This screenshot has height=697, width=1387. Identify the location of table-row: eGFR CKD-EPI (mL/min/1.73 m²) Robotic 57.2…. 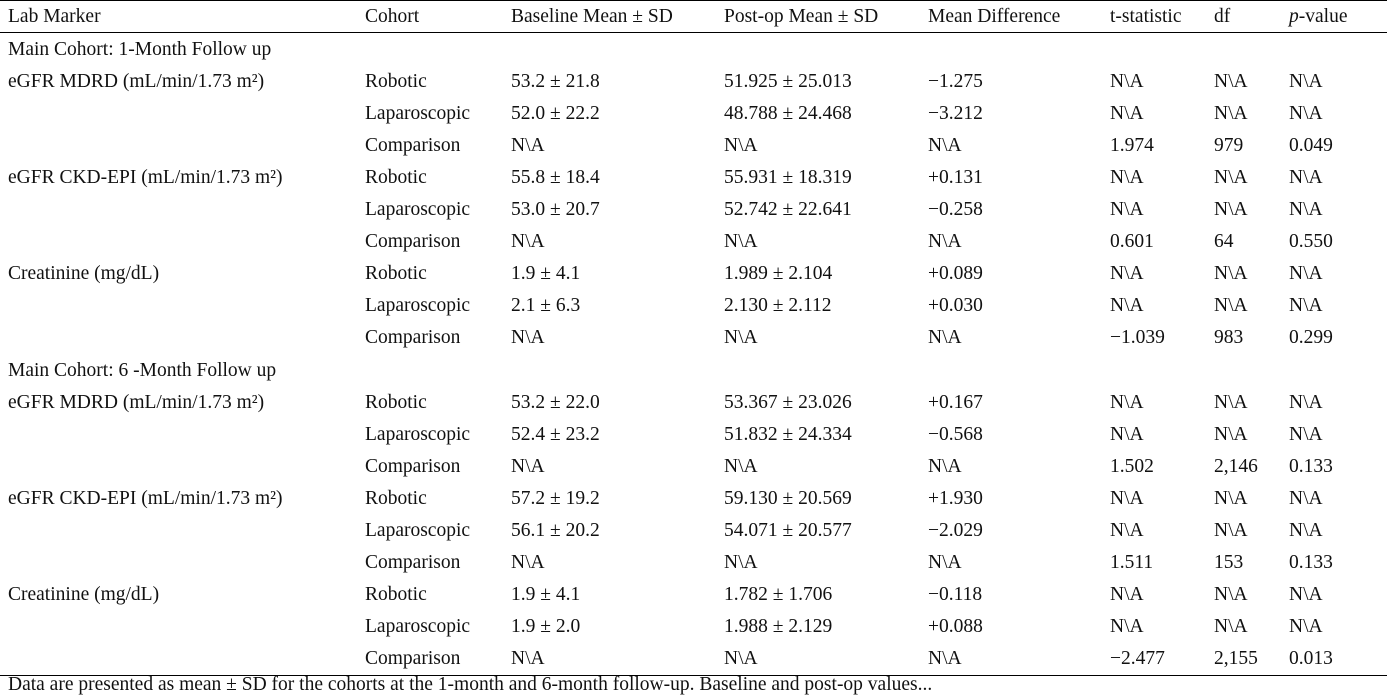
(693, 499).